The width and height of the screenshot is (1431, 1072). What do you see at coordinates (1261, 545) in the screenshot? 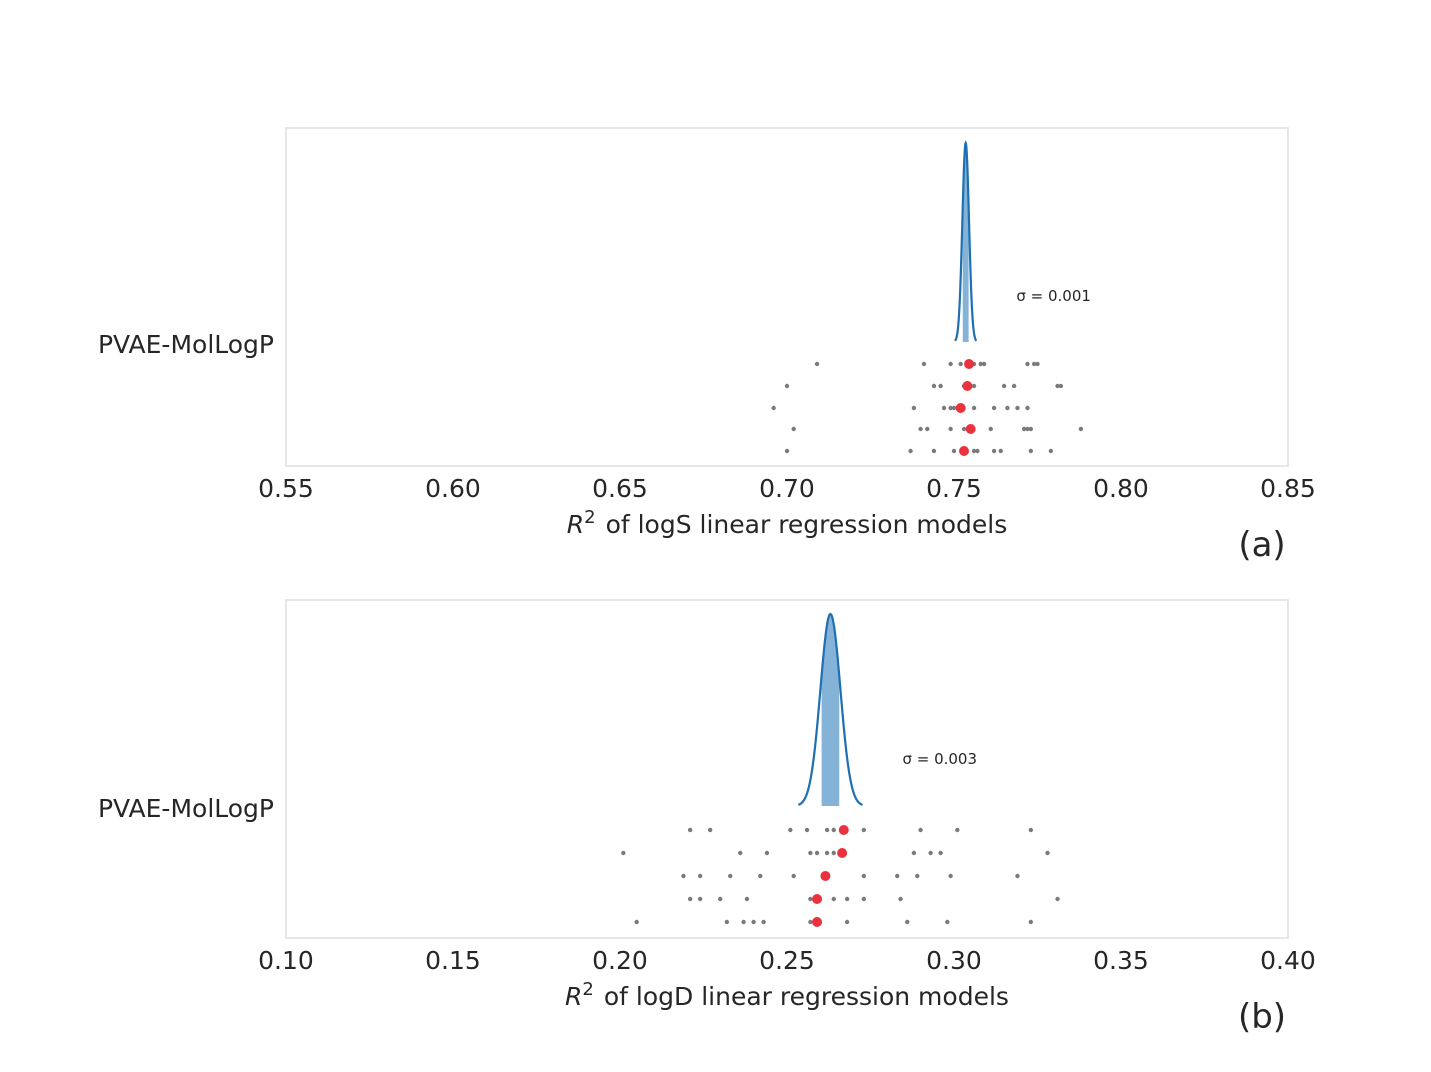
I see `panel-label: (a)` at bounding box center [1261, 545].